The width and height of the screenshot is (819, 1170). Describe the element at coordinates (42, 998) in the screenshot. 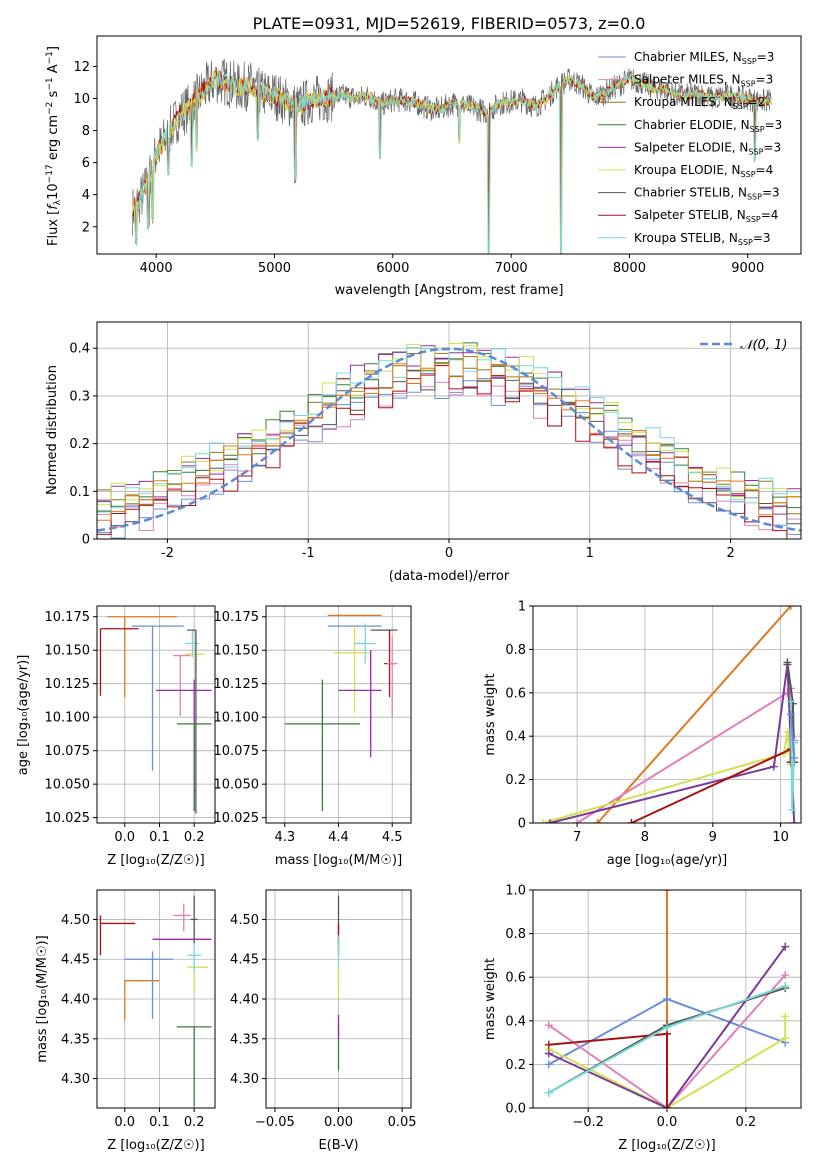

I see `y-axis-label: mass [log₁₀(M/M☉)]` at that location.